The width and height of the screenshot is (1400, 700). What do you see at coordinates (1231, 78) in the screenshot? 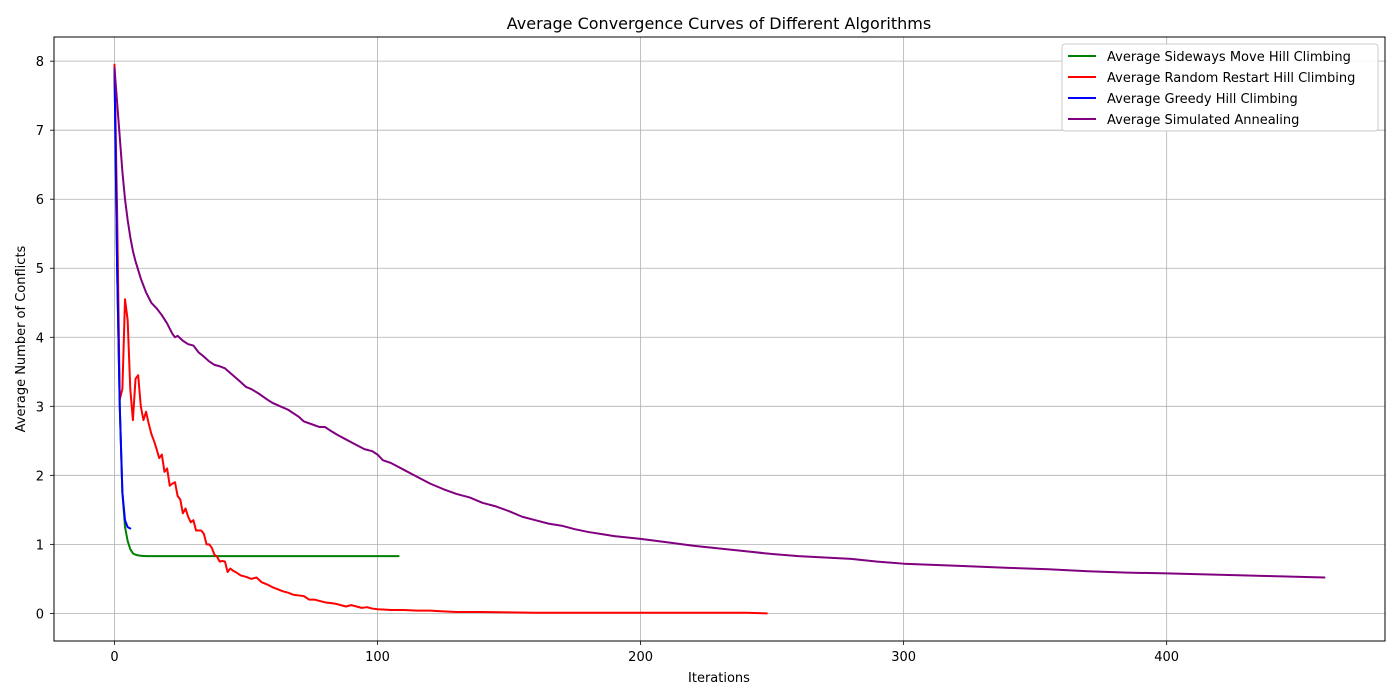
I see `legend-label: Average Random Restart Hill Climbing` at bounding box center [1231, 78].